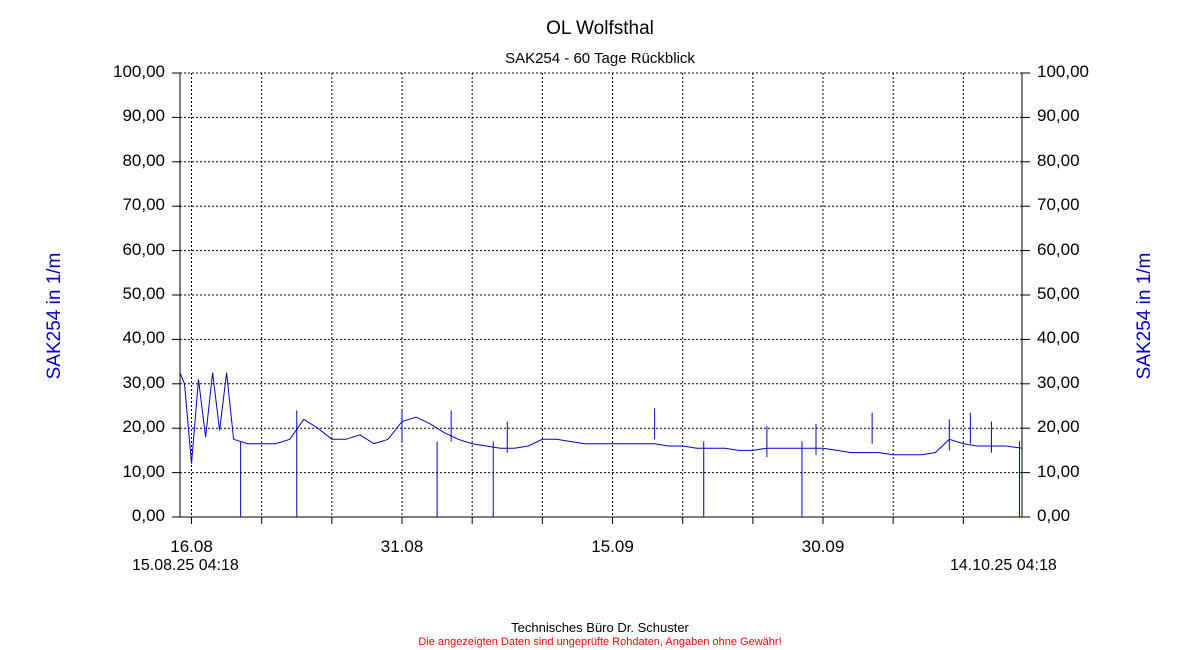  What do you see at coordinates (148, 515) in the screenshot?
I see `y-tick-label-left: 0,00` at bounding box center [148, 515].